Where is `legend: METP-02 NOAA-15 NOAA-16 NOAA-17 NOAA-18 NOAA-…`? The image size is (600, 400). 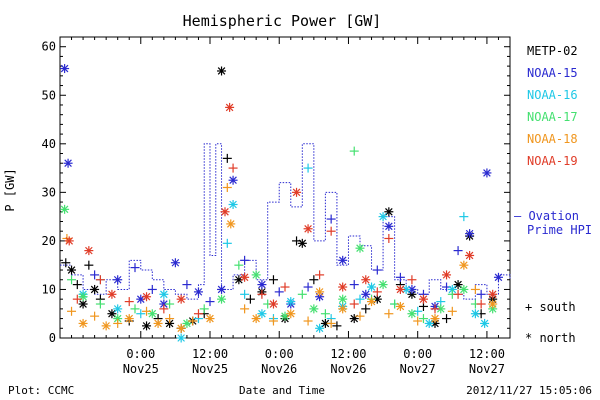
legend: METP-02 NOAA-15 NOAA-16 NOAA-17 NOAA-18 NOAA-… is located at coordinates (553, 194).